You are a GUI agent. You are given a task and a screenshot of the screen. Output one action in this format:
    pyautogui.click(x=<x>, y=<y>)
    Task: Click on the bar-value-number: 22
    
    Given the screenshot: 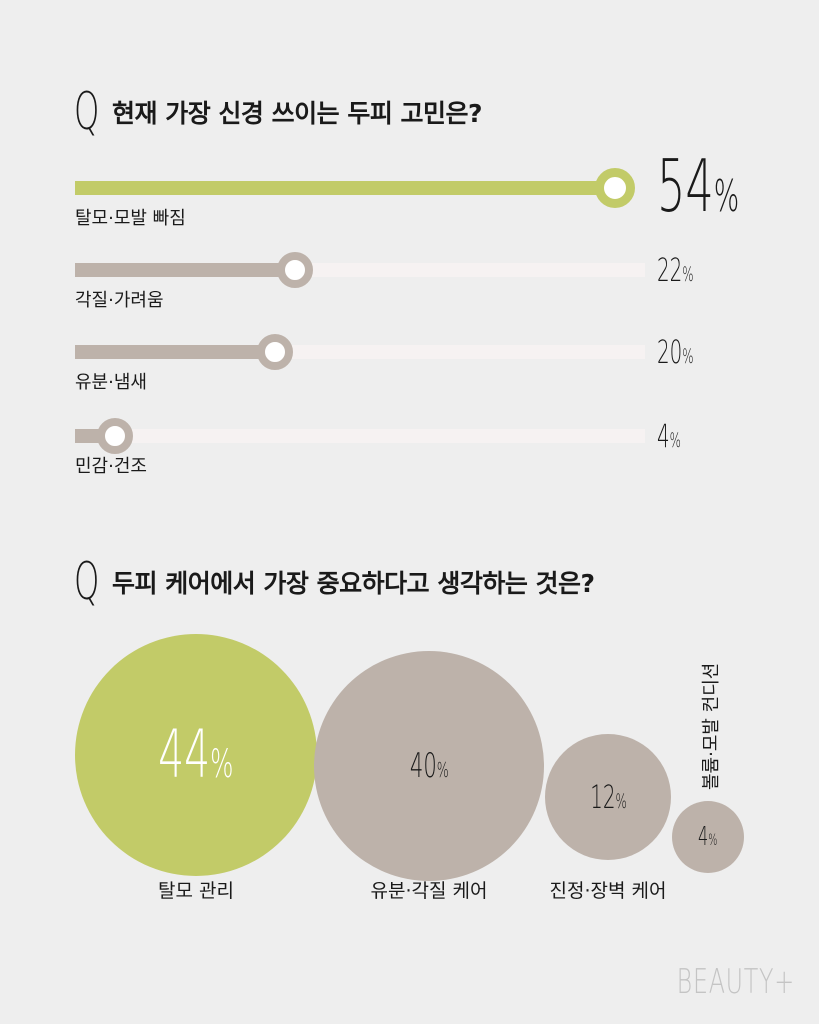 What is the action you would take?
    pyautogui.click(x=670, y=270)
    